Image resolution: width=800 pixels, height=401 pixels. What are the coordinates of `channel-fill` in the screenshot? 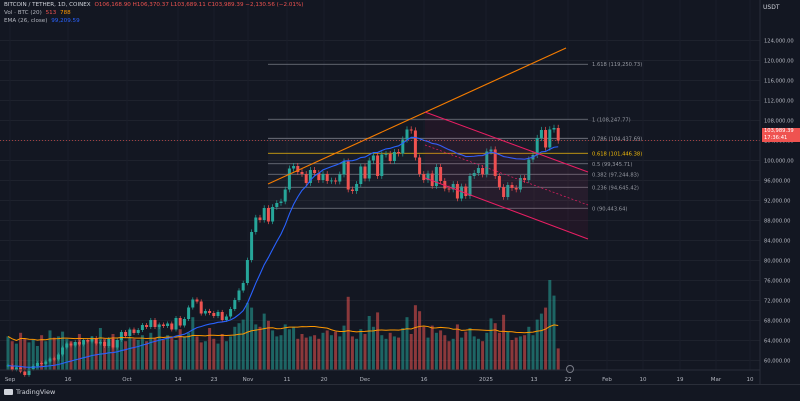 It's located at (506, 175).